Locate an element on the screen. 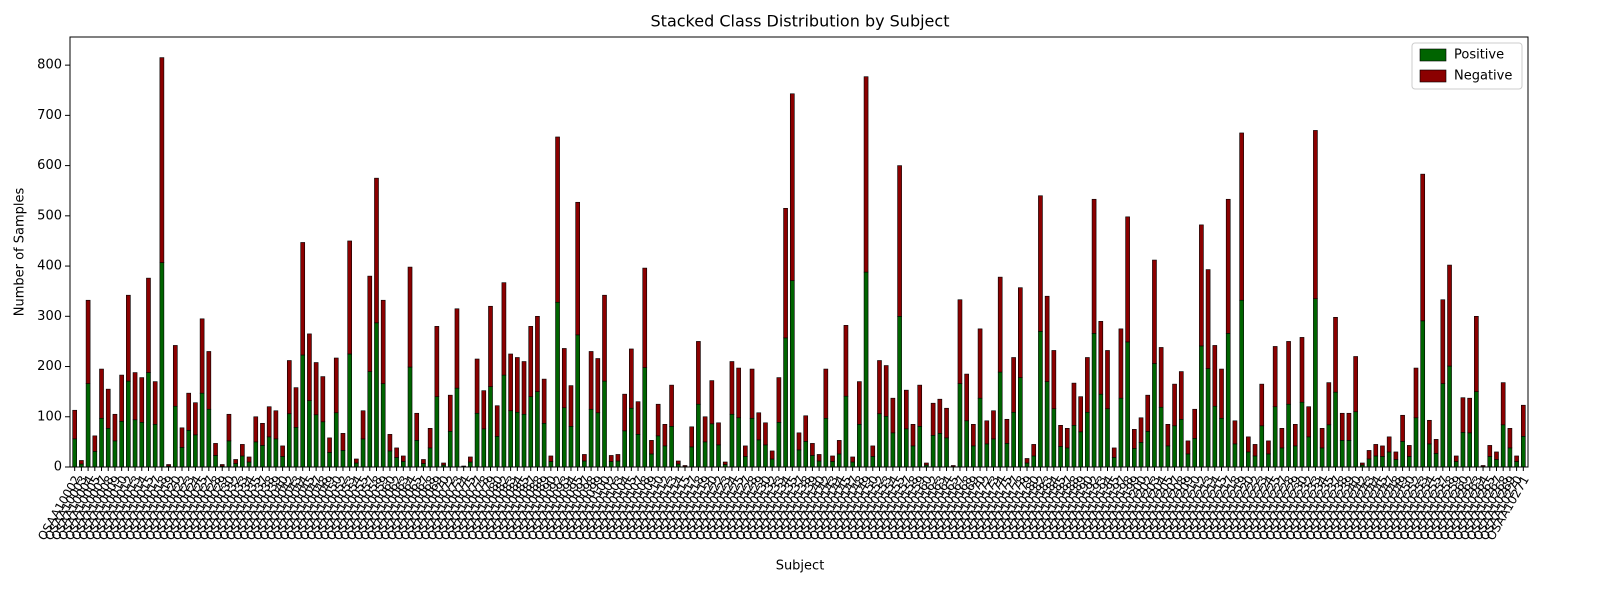  chart-title: Stacked Class Distribution by Subject is located at coordinates (800, 21).